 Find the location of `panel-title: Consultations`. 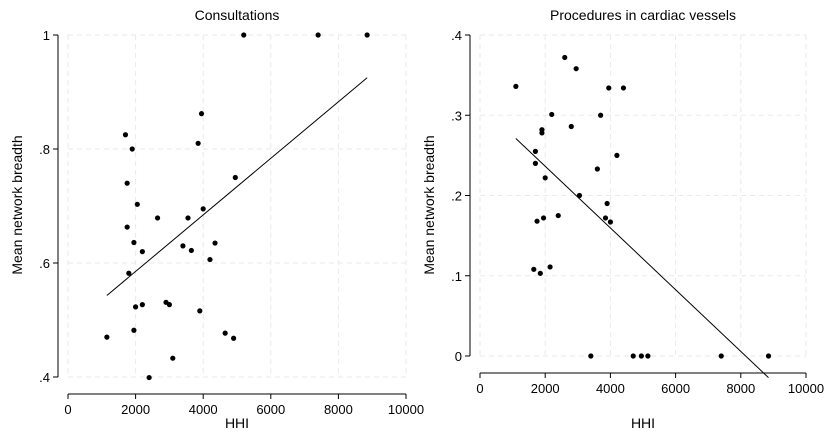

panel-title: Consultations is located at coordinates (237, 15).